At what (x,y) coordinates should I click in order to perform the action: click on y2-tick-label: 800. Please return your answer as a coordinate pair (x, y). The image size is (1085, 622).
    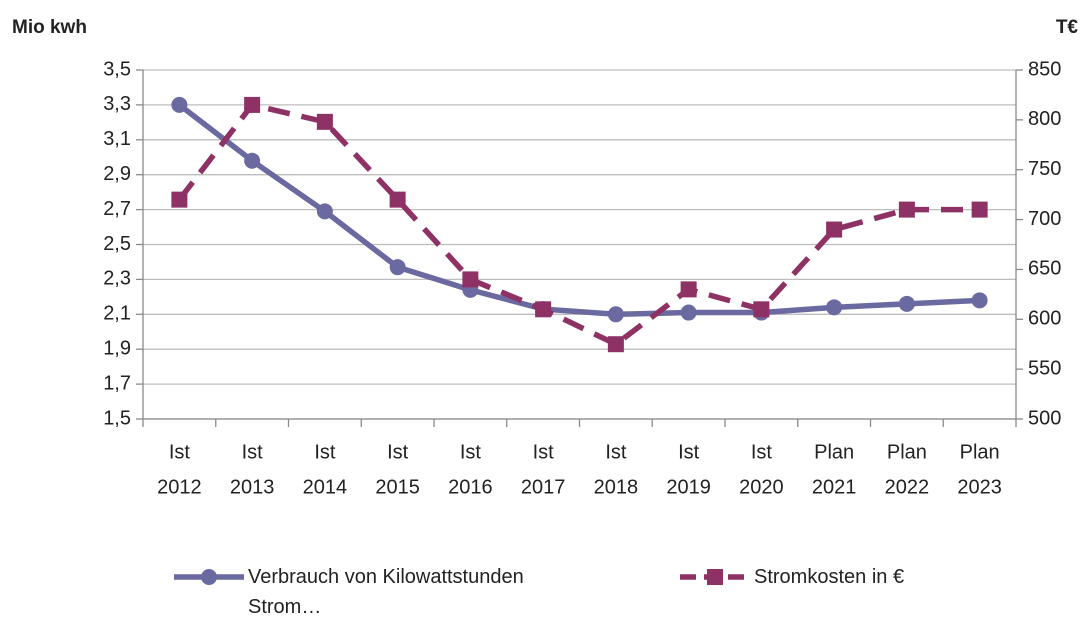
    Looking at the image, I should click on (1044, 119).